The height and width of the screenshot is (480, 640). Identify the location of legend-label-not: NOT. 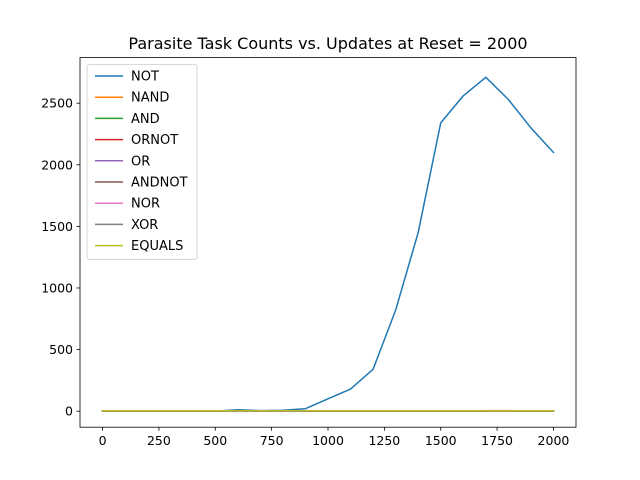
(145, 77).